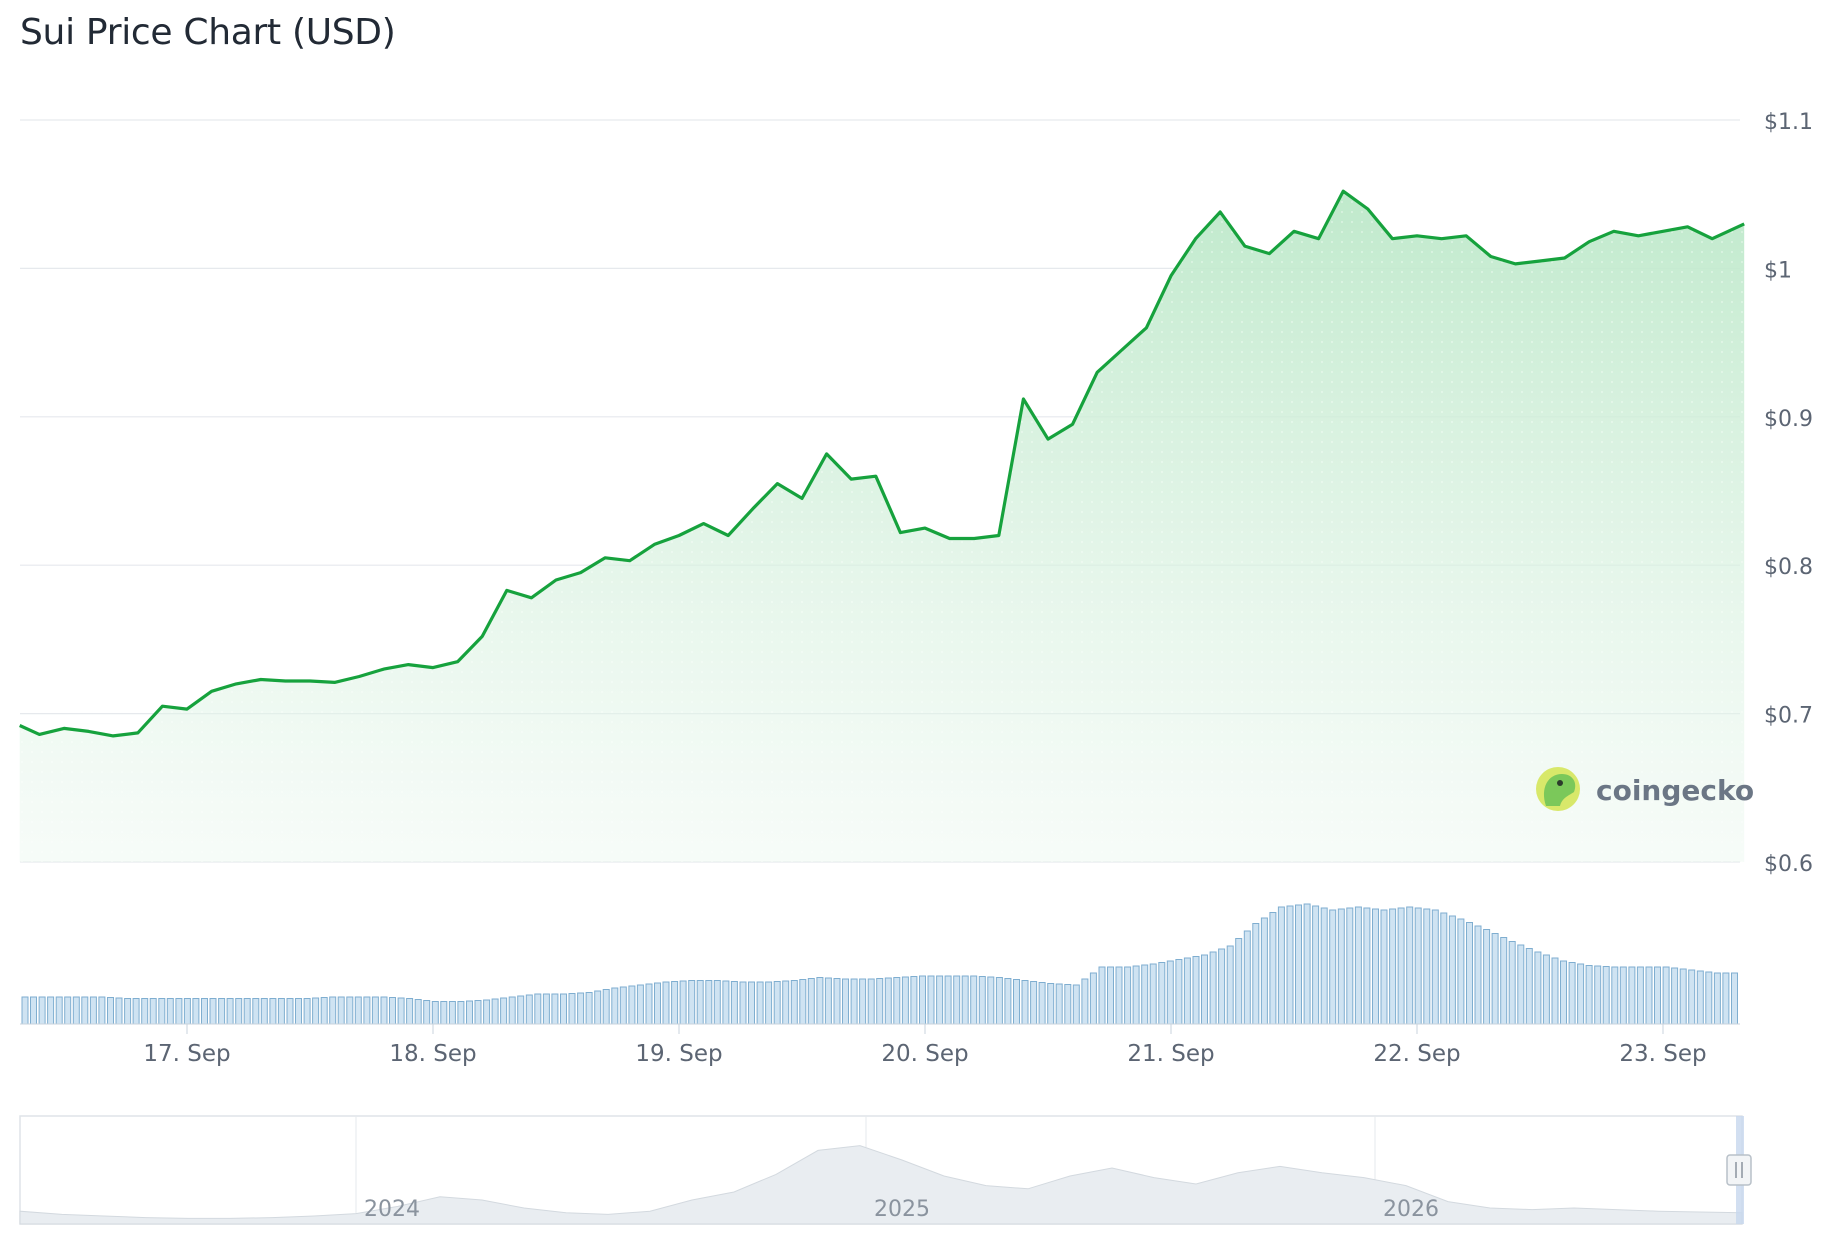  I want to click on x-tick-label: 22. Sep, so click(1416, 1054).